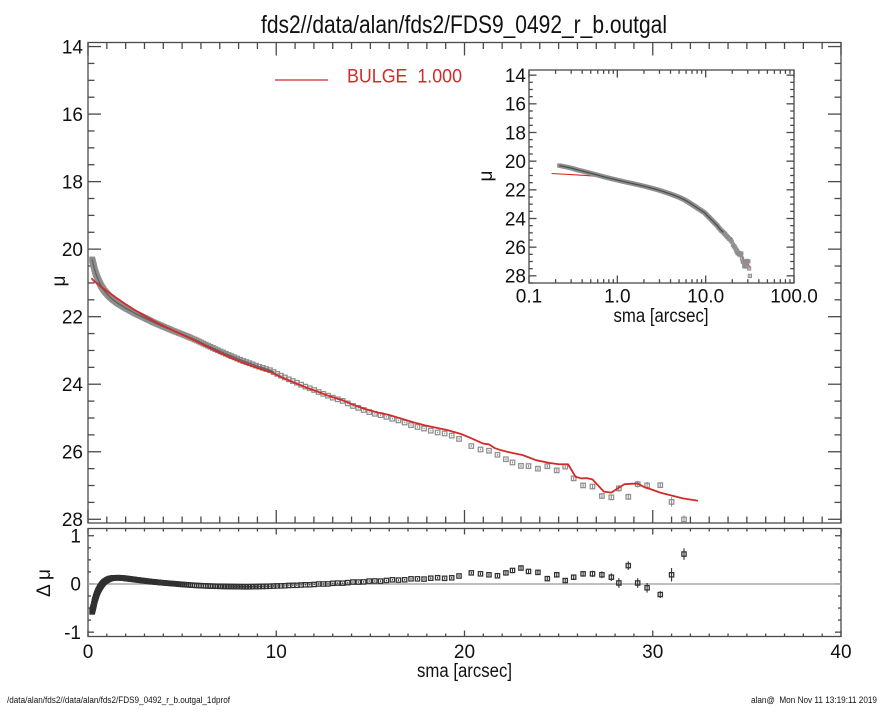 The width and height of the screenshot is (885, 713). Describe the element at coordinates (182, 316) in the screenshot. I see `main-band-core` at that location.